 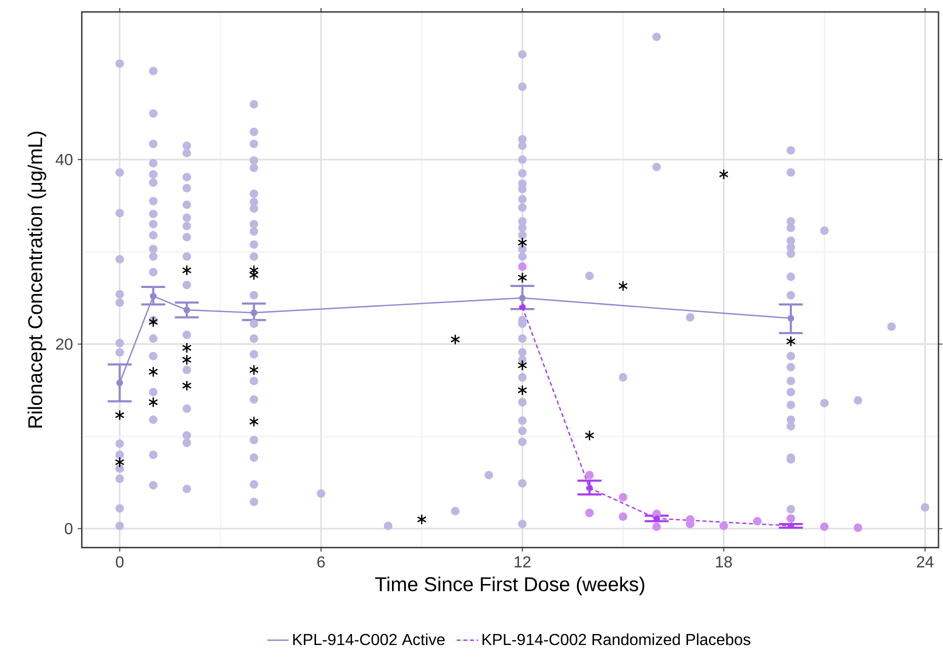 I want to click on x-tick-label: 18, so click(x=724, y=562).